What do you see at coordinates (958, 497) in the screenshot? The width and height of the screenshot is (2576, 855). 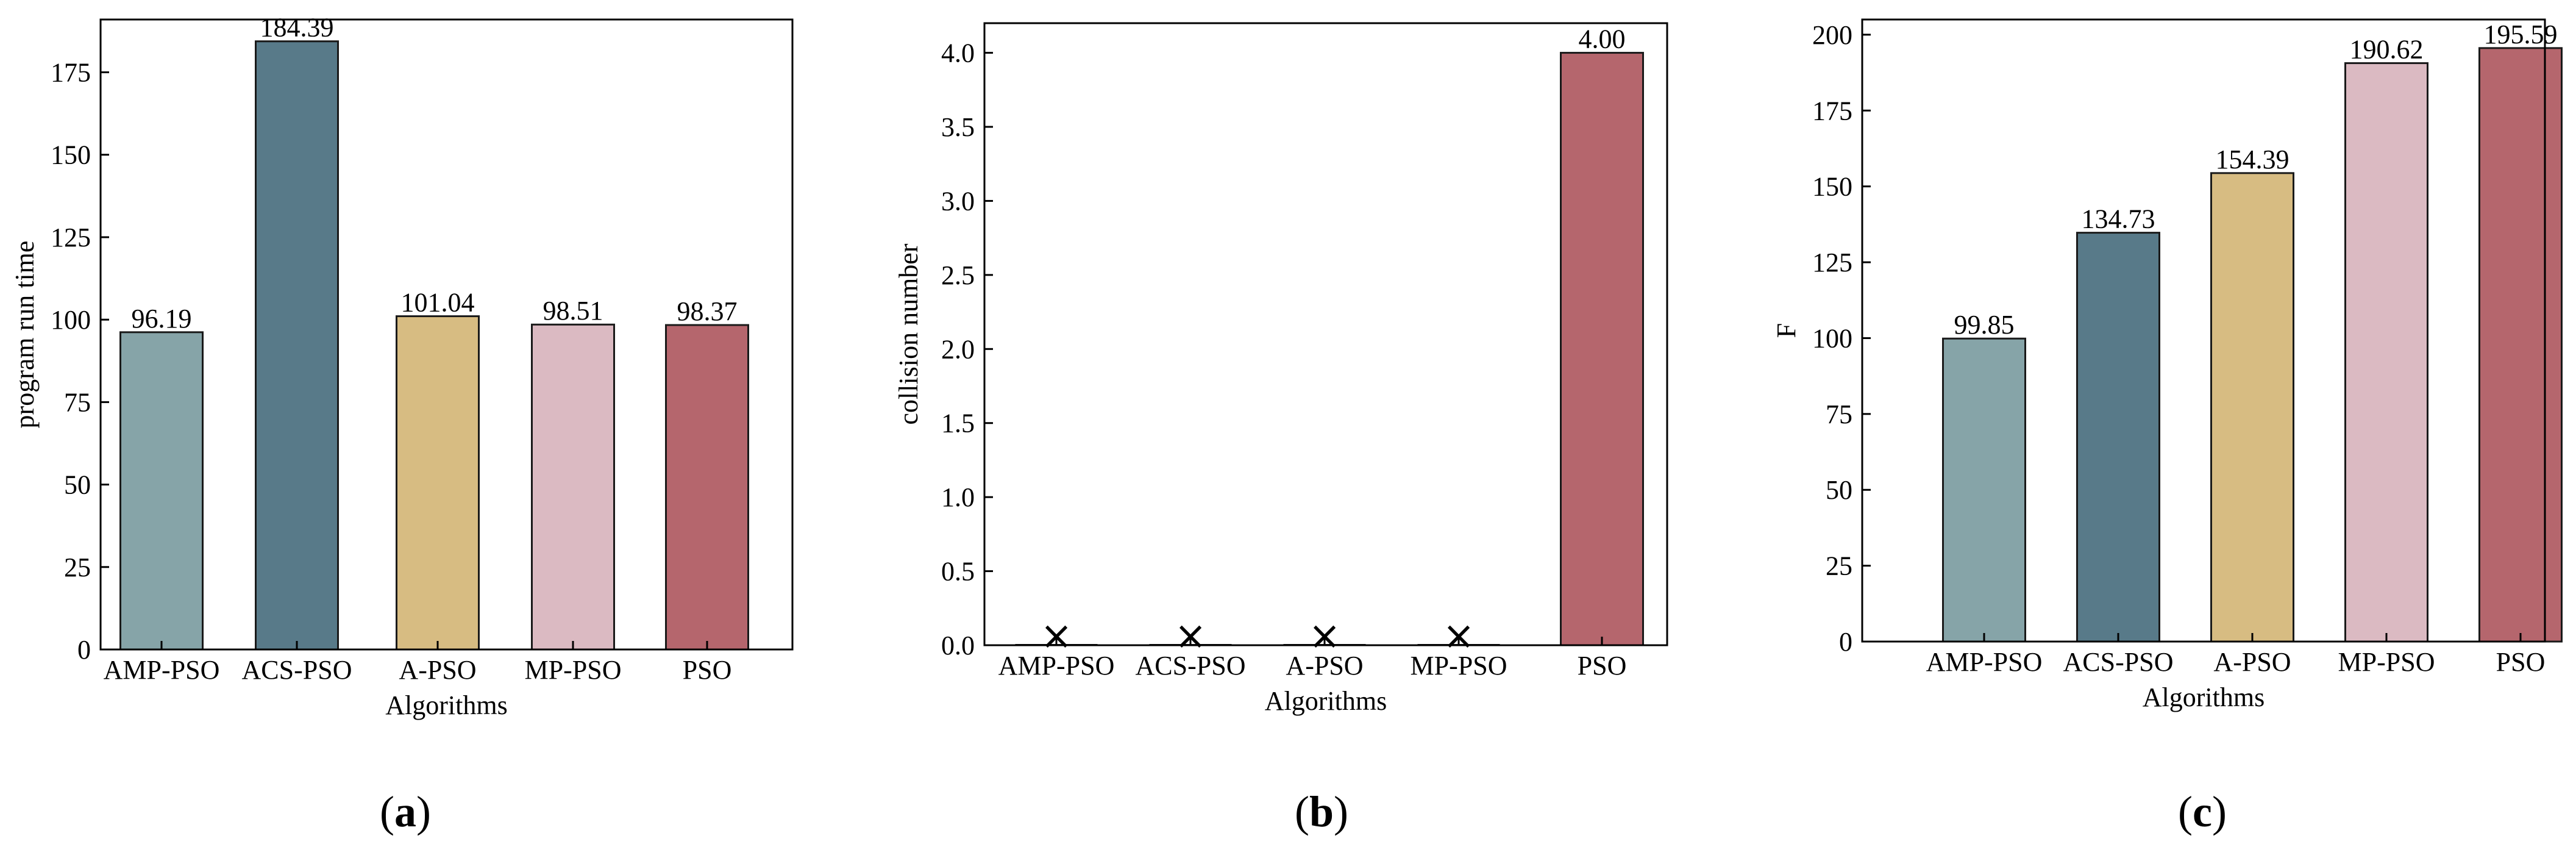 I see `y-tick-label: 1.0` at bounding box center [958, 497].